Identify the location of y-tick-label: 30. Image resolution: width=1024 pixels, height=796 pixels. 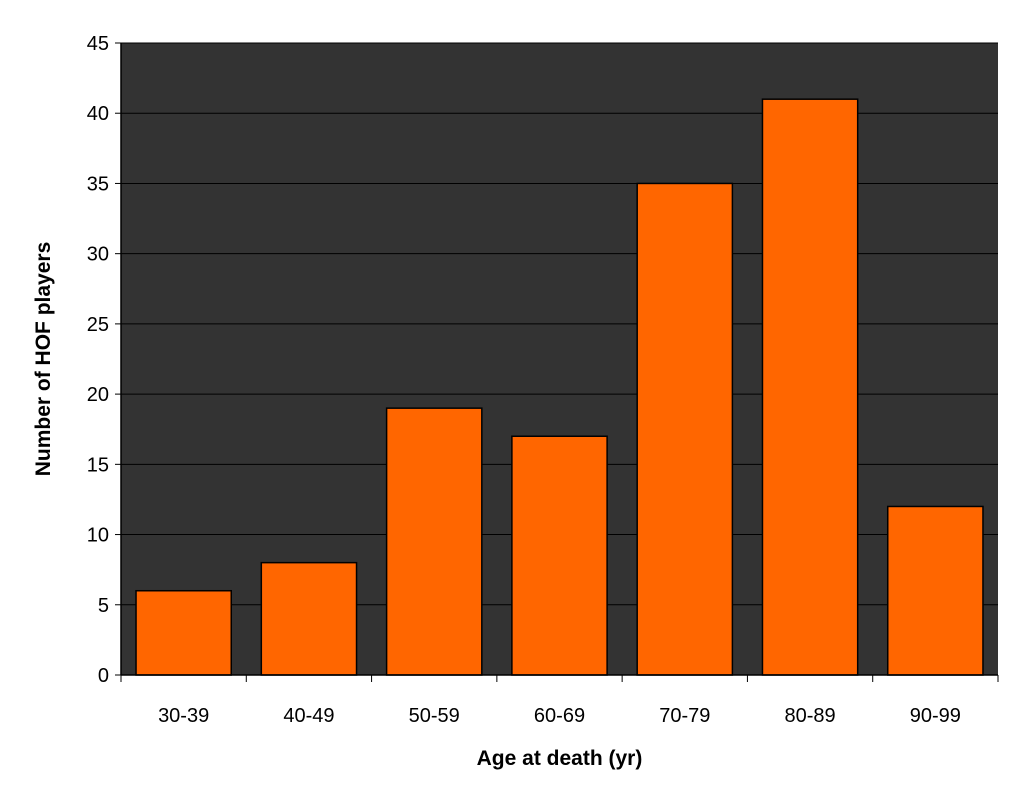
(98, 255).